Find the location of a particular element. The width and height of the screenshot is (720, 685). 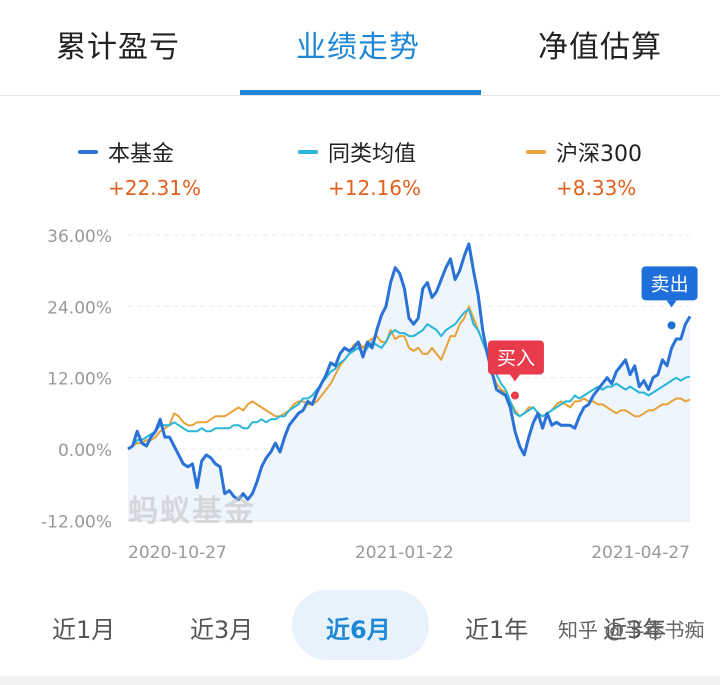

legend-label-csi300: 沪深300 is located at coordinates (599, 154).